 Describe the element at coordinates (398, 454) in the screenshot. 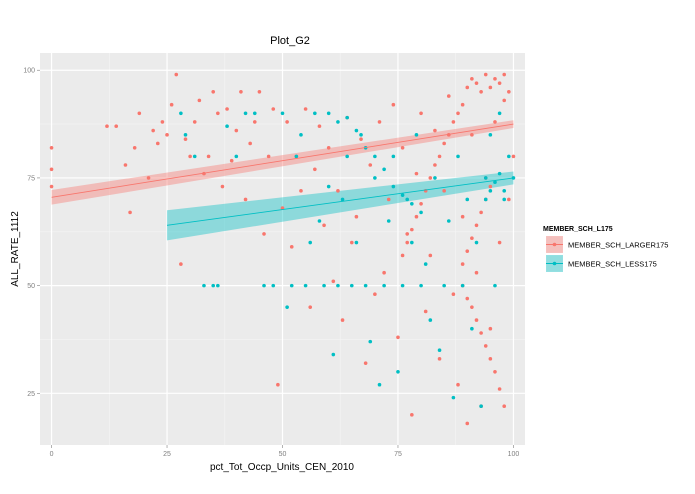

I see `x-tick-label: 75` at that location.